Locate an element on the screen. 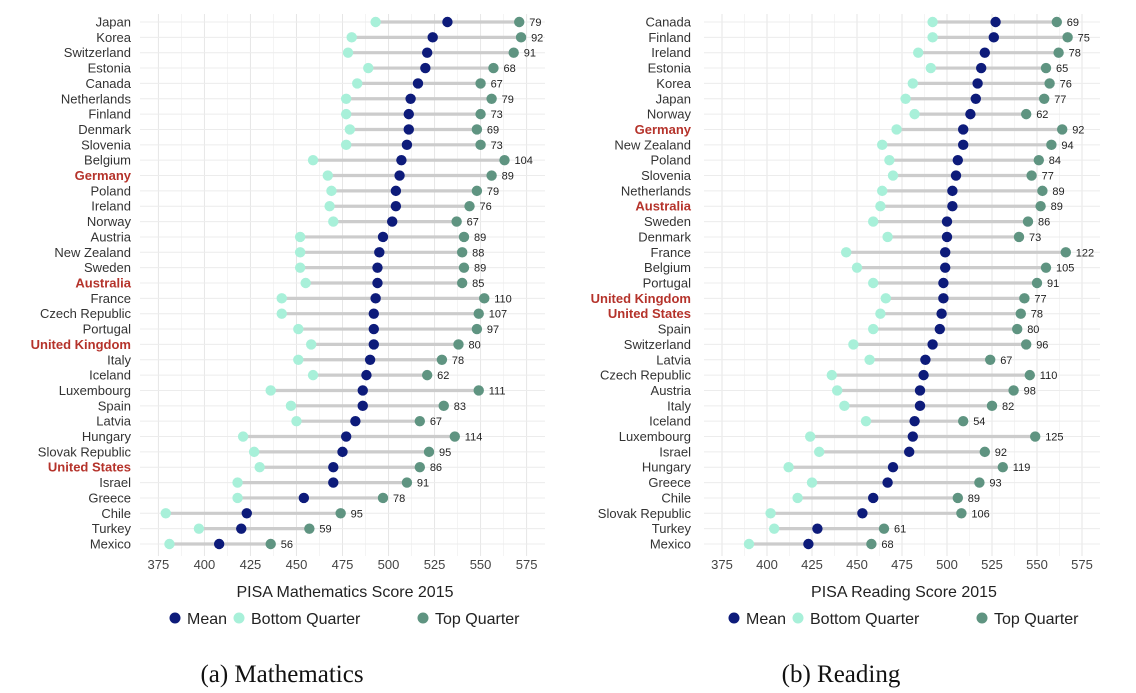  top-quarter-legend-icon is located at coordinates (982, 618).